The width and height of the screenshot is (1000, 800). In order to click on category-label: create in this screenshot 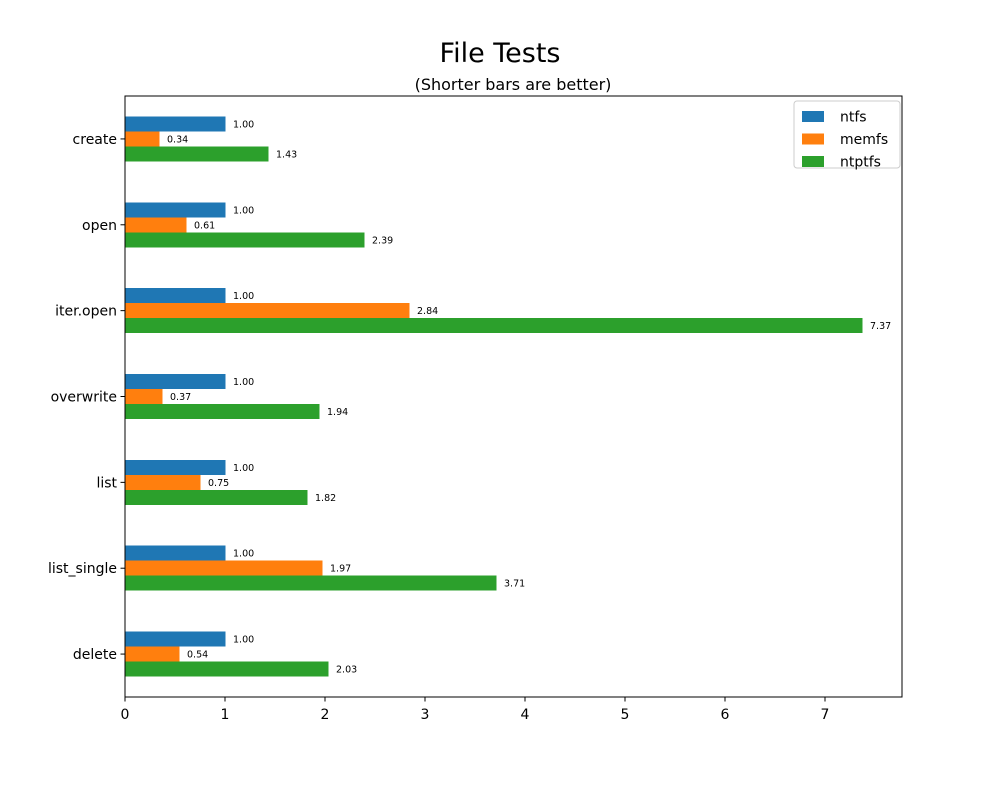, I will do `click(95, 140)`.